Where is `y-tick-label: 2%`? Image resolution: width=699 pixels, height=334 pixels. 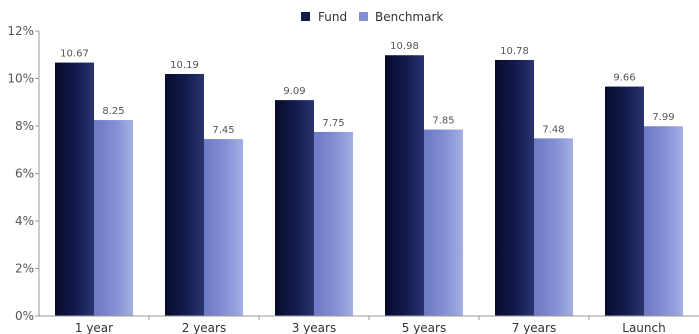
y-tick-label: 2% is located at coordinates (24, 269).